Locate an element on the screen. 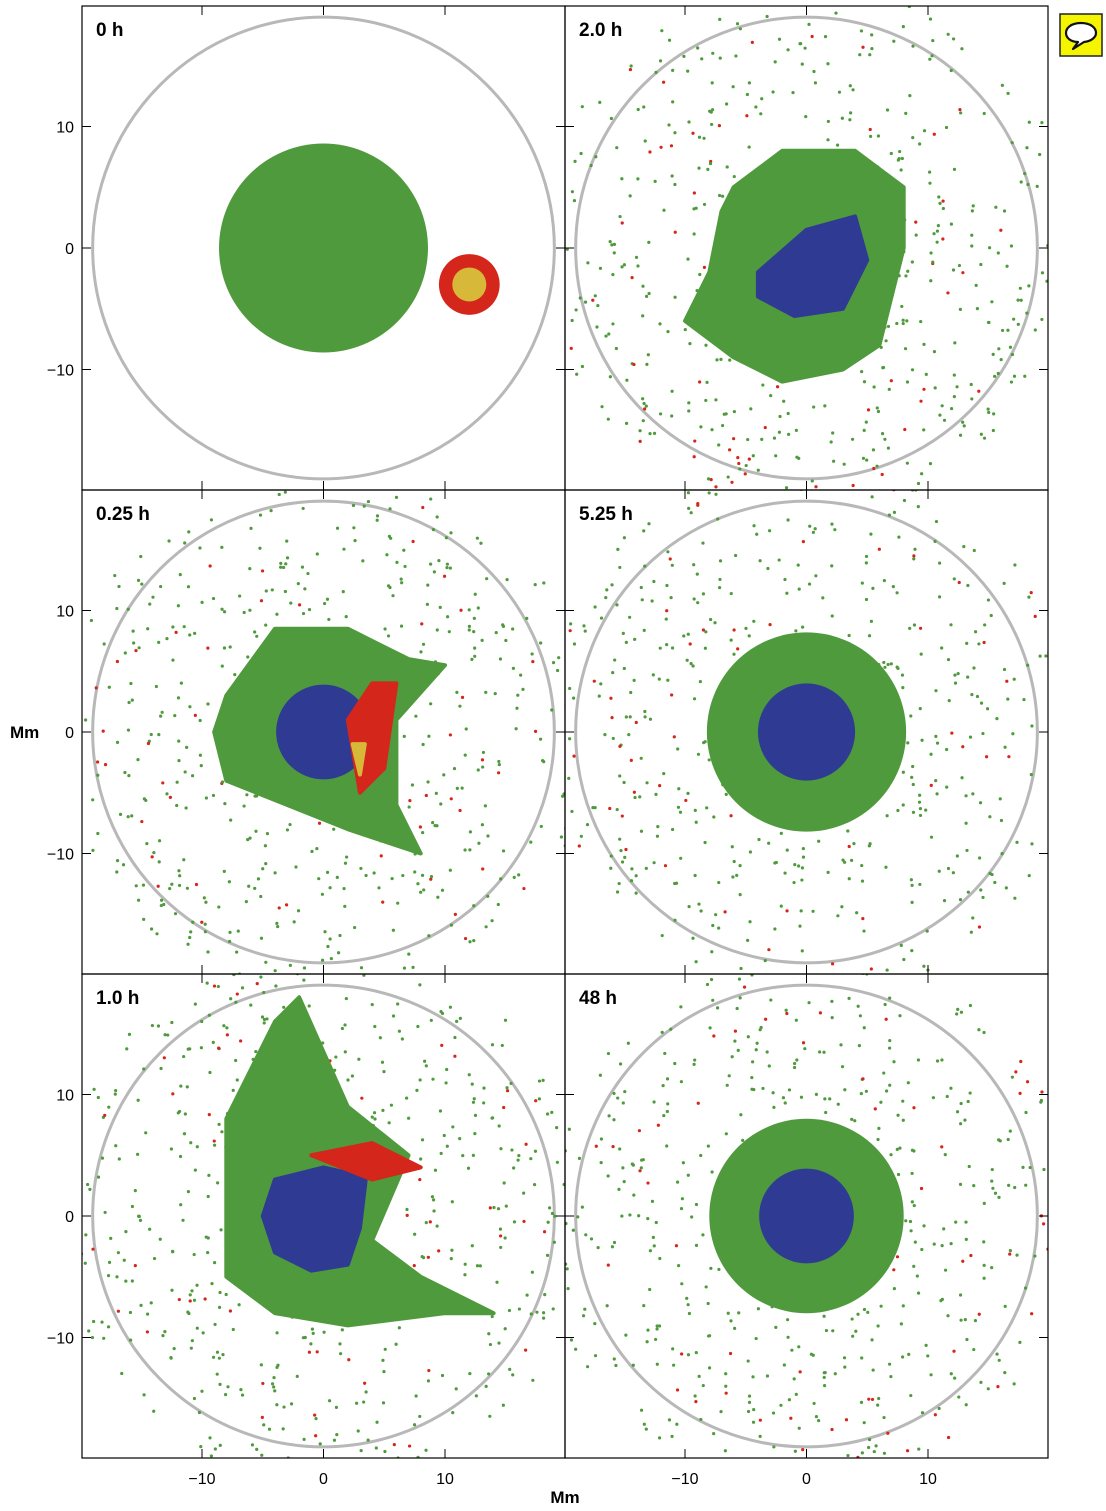  speech-bubble-comment-icon is located at coordinates (1081, 35).